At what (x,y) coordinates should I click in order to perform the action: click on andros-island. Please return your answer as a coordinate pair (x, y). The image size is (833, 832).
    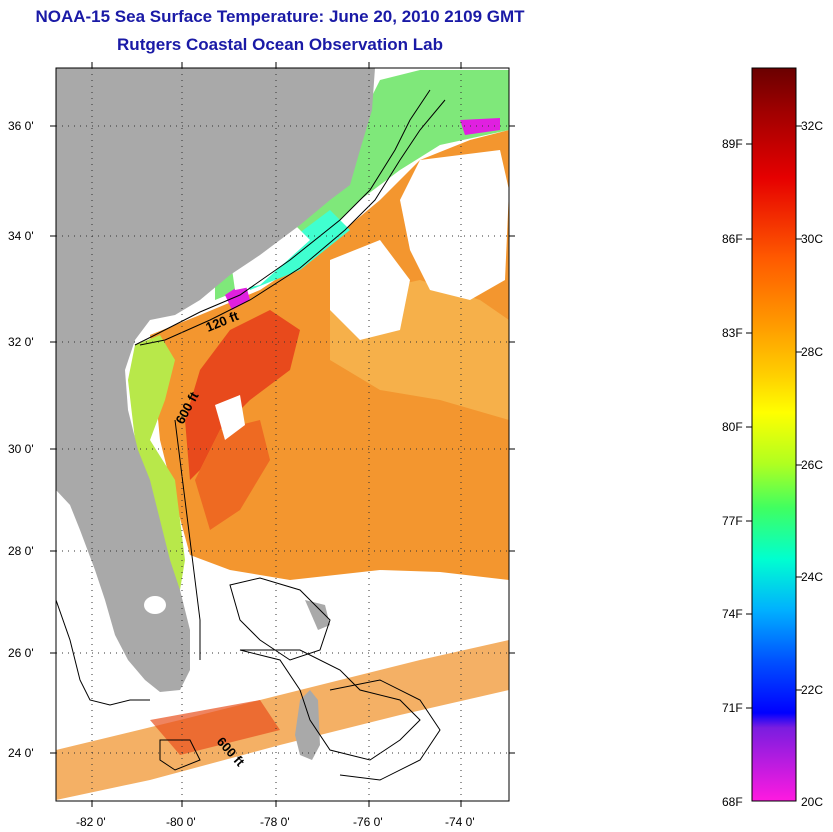
    Looking at the image, I should click on (307, 725).